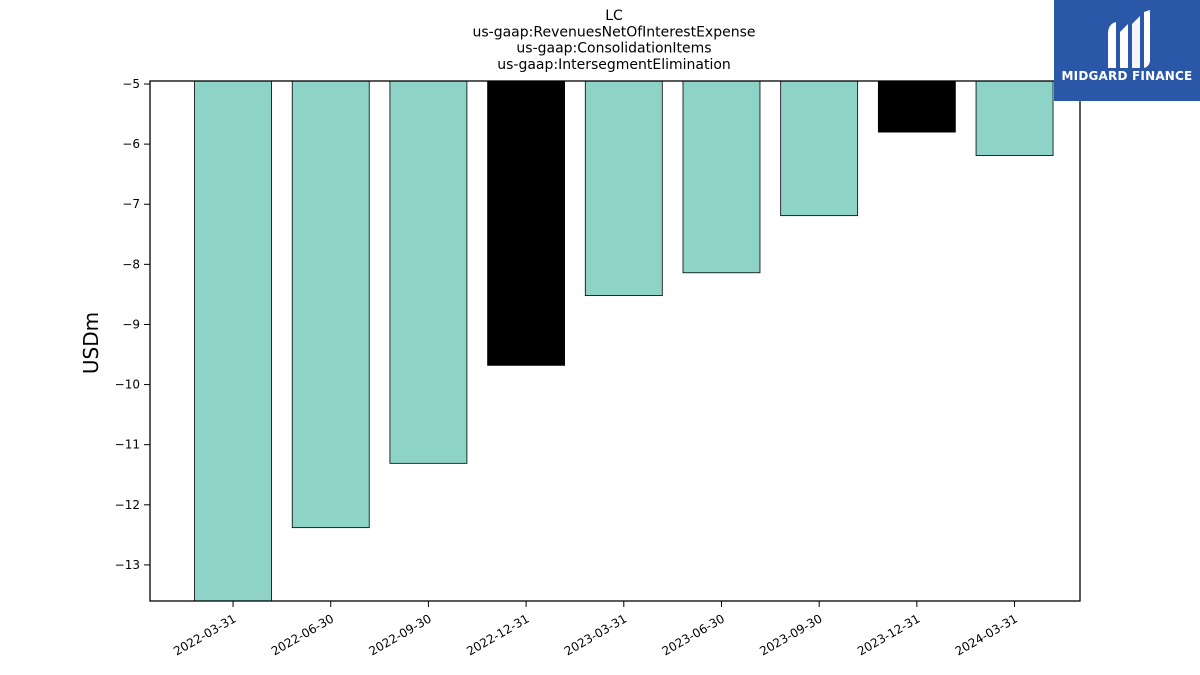  I want to click on y-tick-label: −9, so click(131, 324).